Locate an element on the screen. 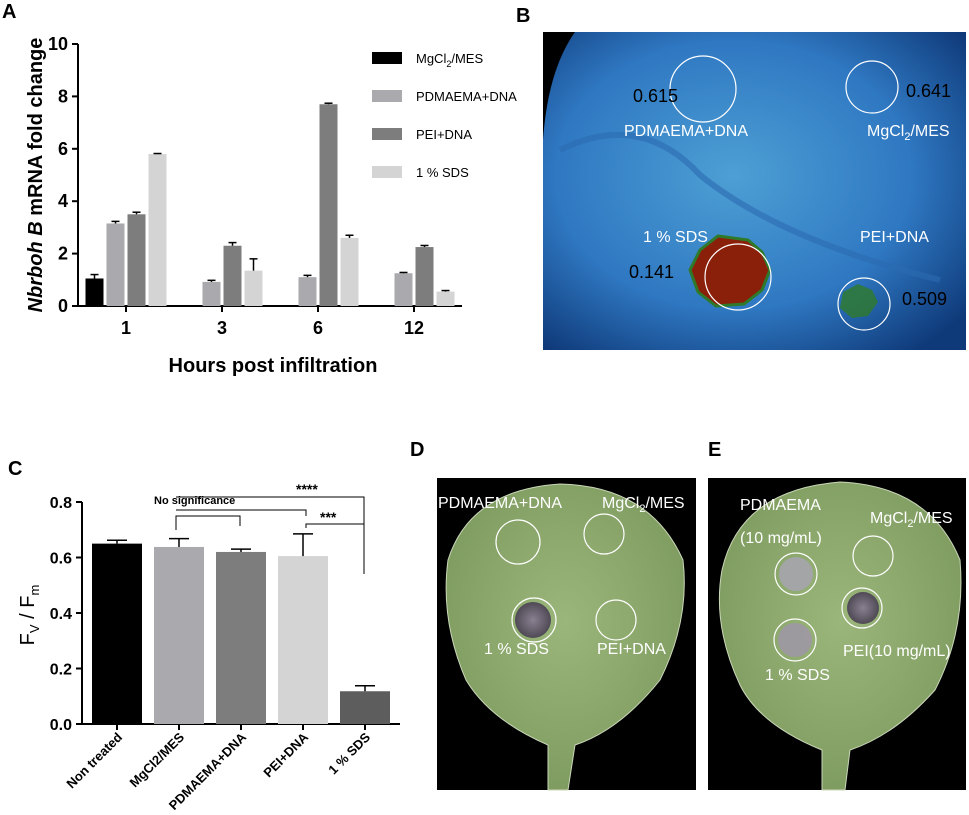  region-circle-e-pei is located at coordinates (862, 608).